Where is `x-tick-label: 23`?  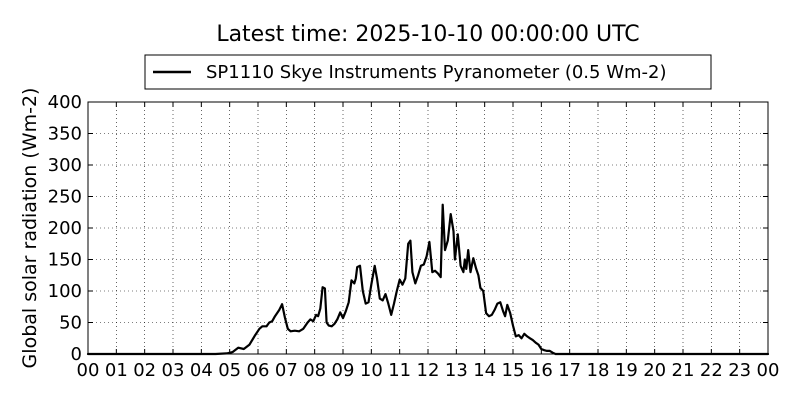
x-tick-label: 23 is located at coordinates (739, 370).